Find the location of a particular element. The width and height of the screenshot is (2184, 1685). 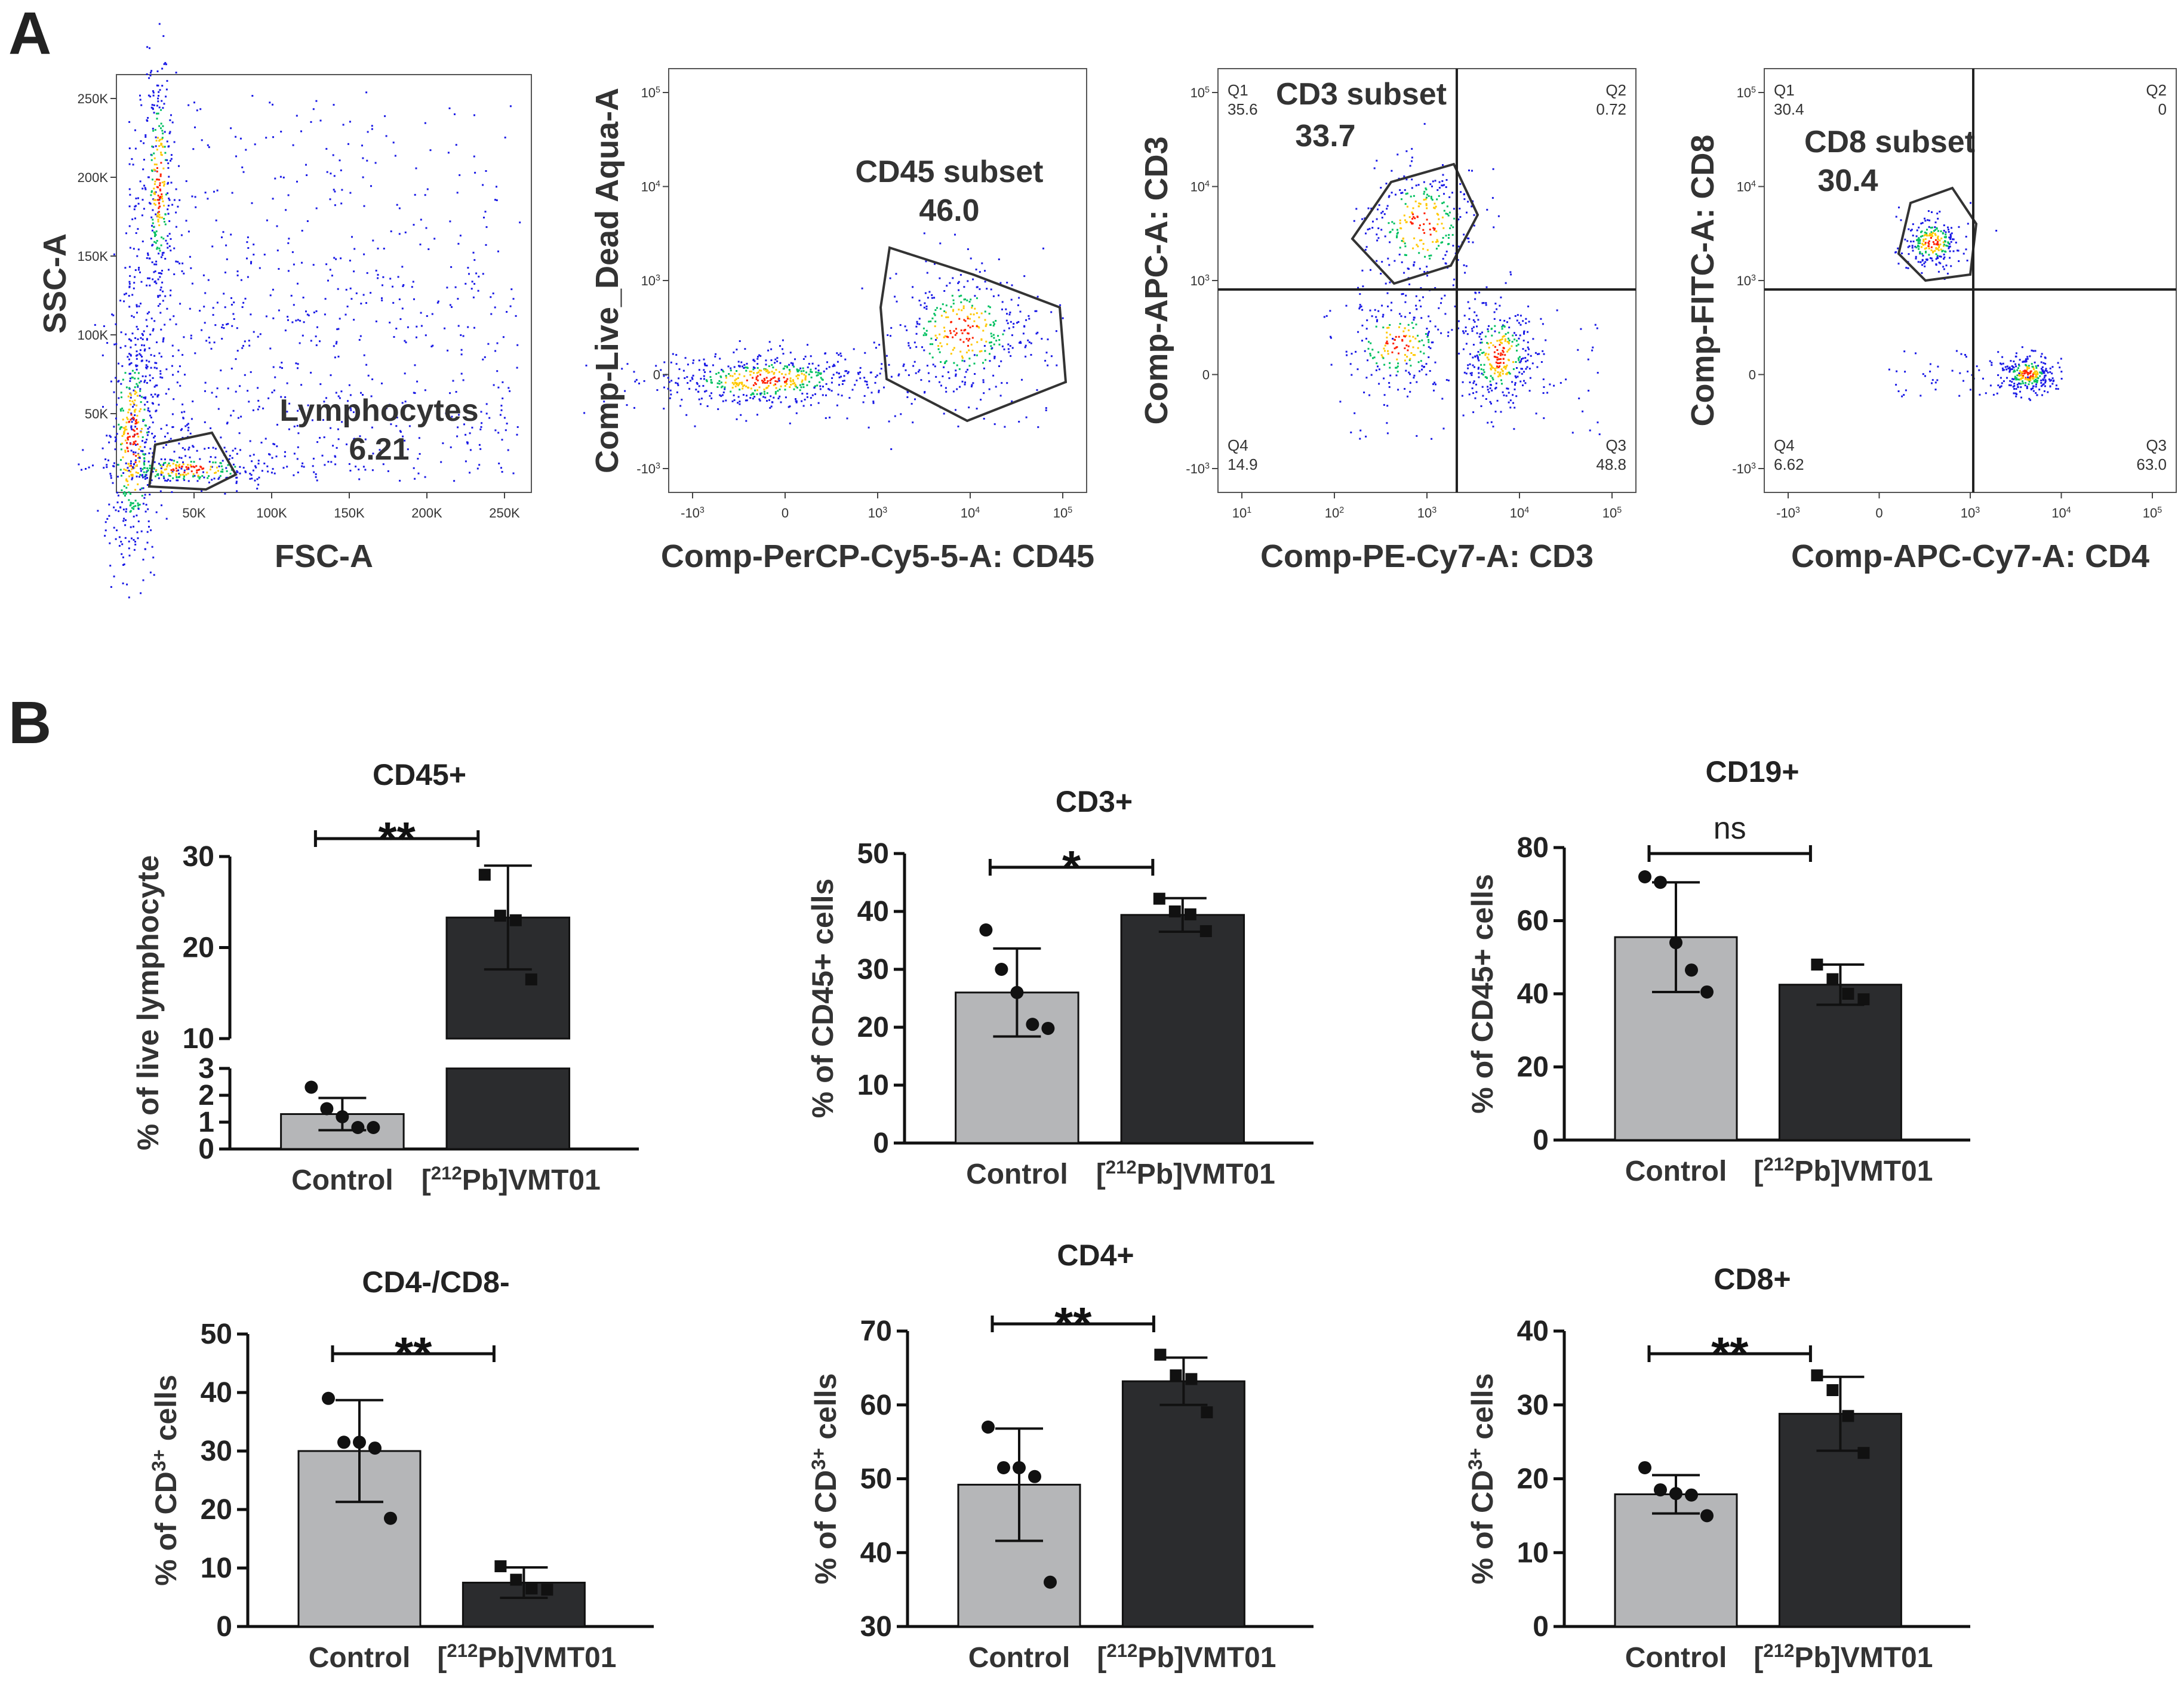

chart-title: CD45+ is located at coordinates (419, 774).